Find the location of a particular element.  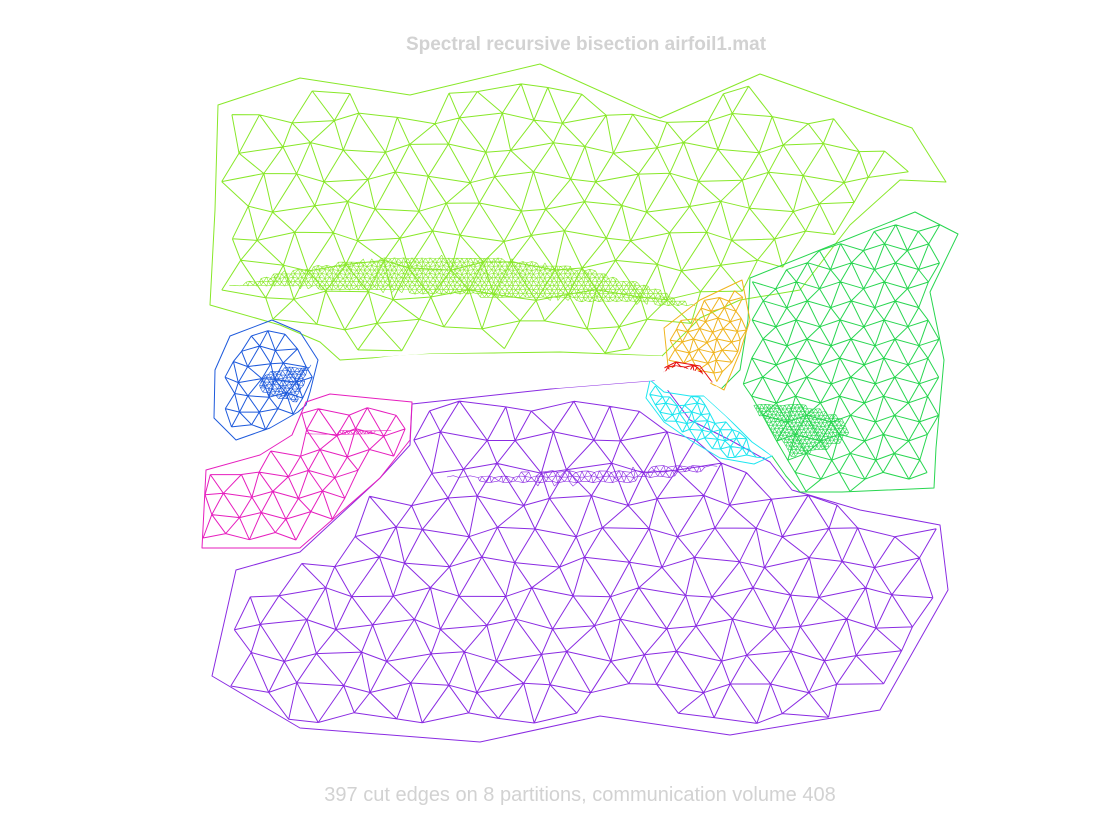

partition-right is located at coordinates (839, 352).